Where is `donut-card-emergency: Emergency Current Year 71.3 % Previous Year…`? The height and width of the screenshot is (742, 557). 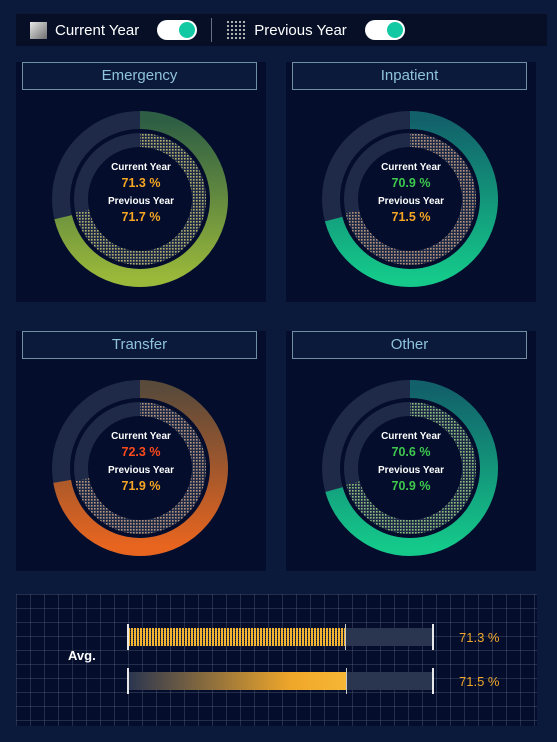 donut-card-emergency: Emergency Current Year 71.3 % Previous Year… is located at coordinates (141, 182).